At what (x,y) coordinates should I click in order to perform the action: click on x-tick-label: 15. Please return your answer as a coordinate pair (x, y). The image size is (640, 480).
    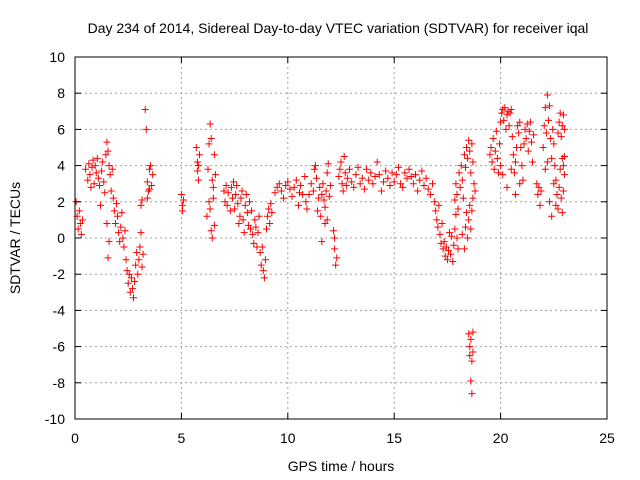
    Looking at the image, I should click on (394, 438).